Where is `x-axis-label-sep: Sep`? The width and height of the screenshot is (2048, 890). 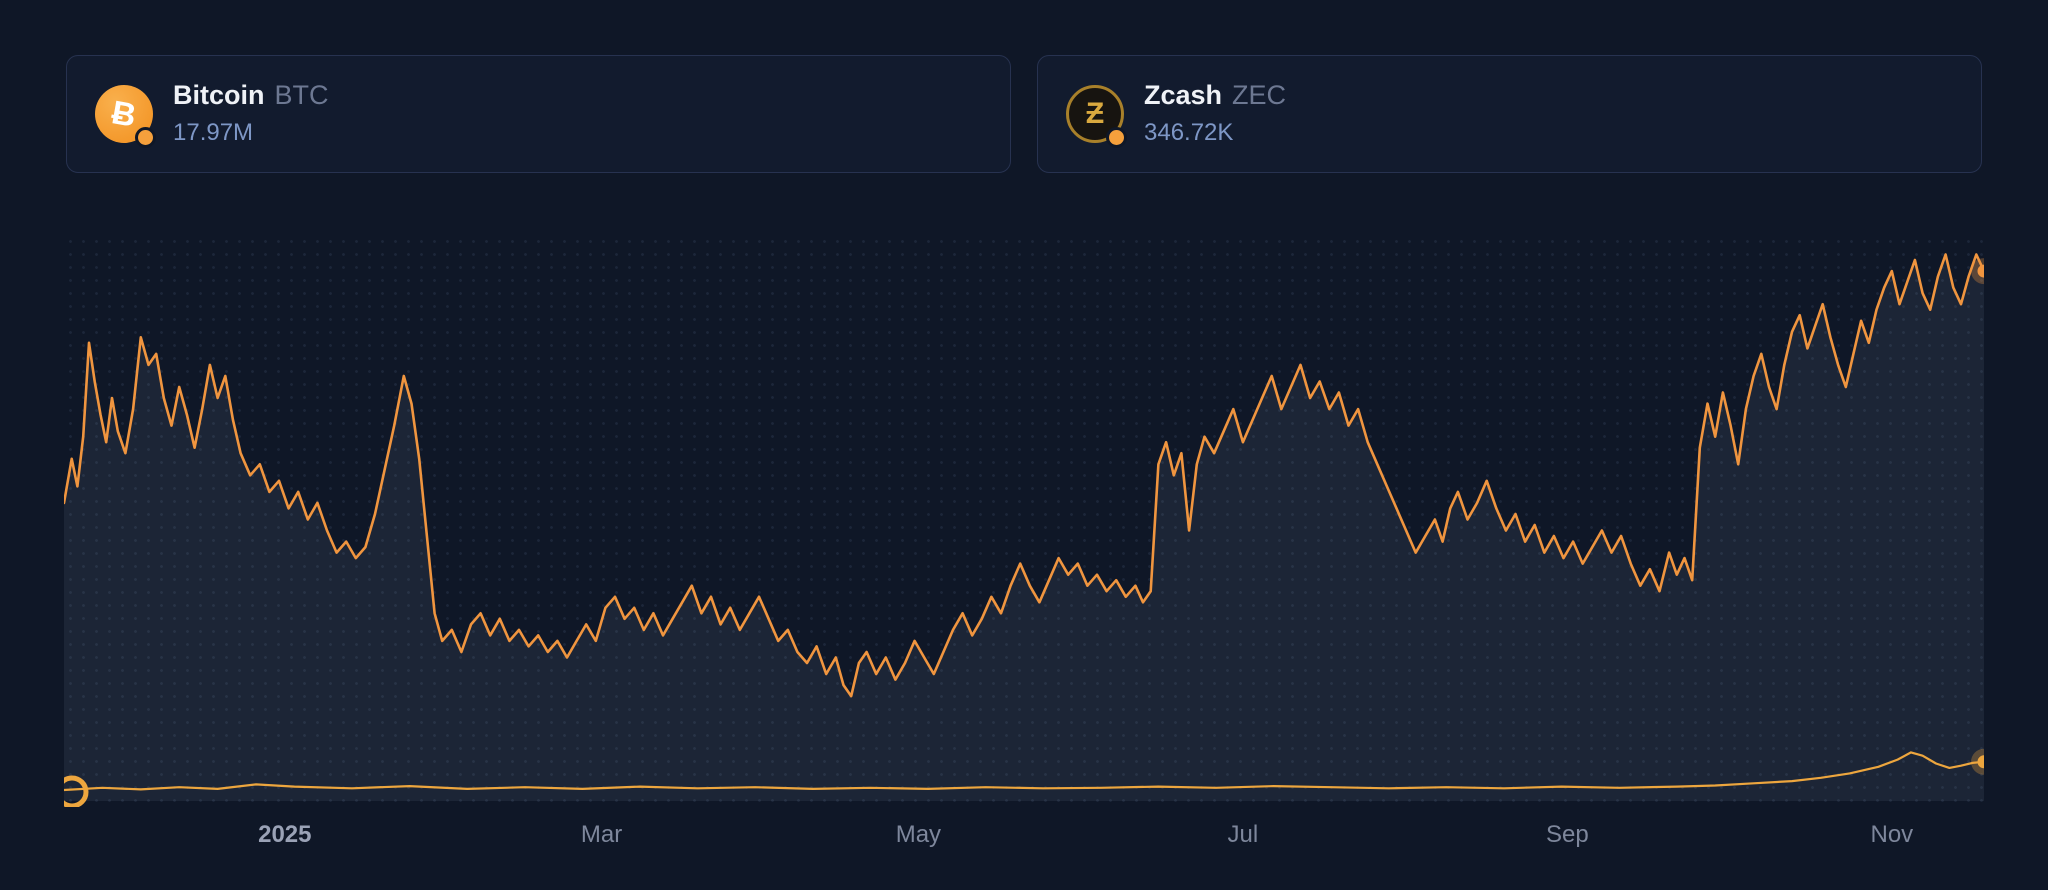
x-axis-label-sep: Sep is located at coordinates (1567, 834).